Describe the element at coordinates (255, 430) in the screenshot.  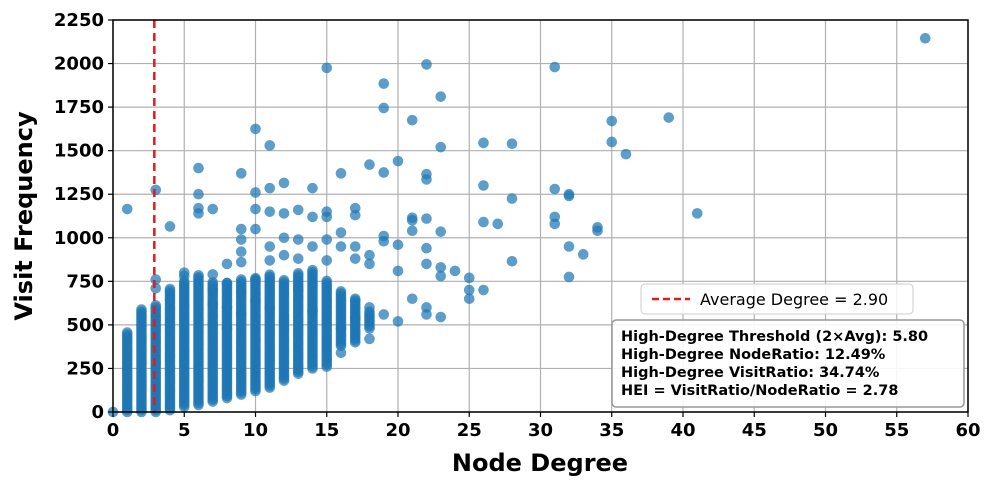
I see `x-tick-label: 10` at that location.